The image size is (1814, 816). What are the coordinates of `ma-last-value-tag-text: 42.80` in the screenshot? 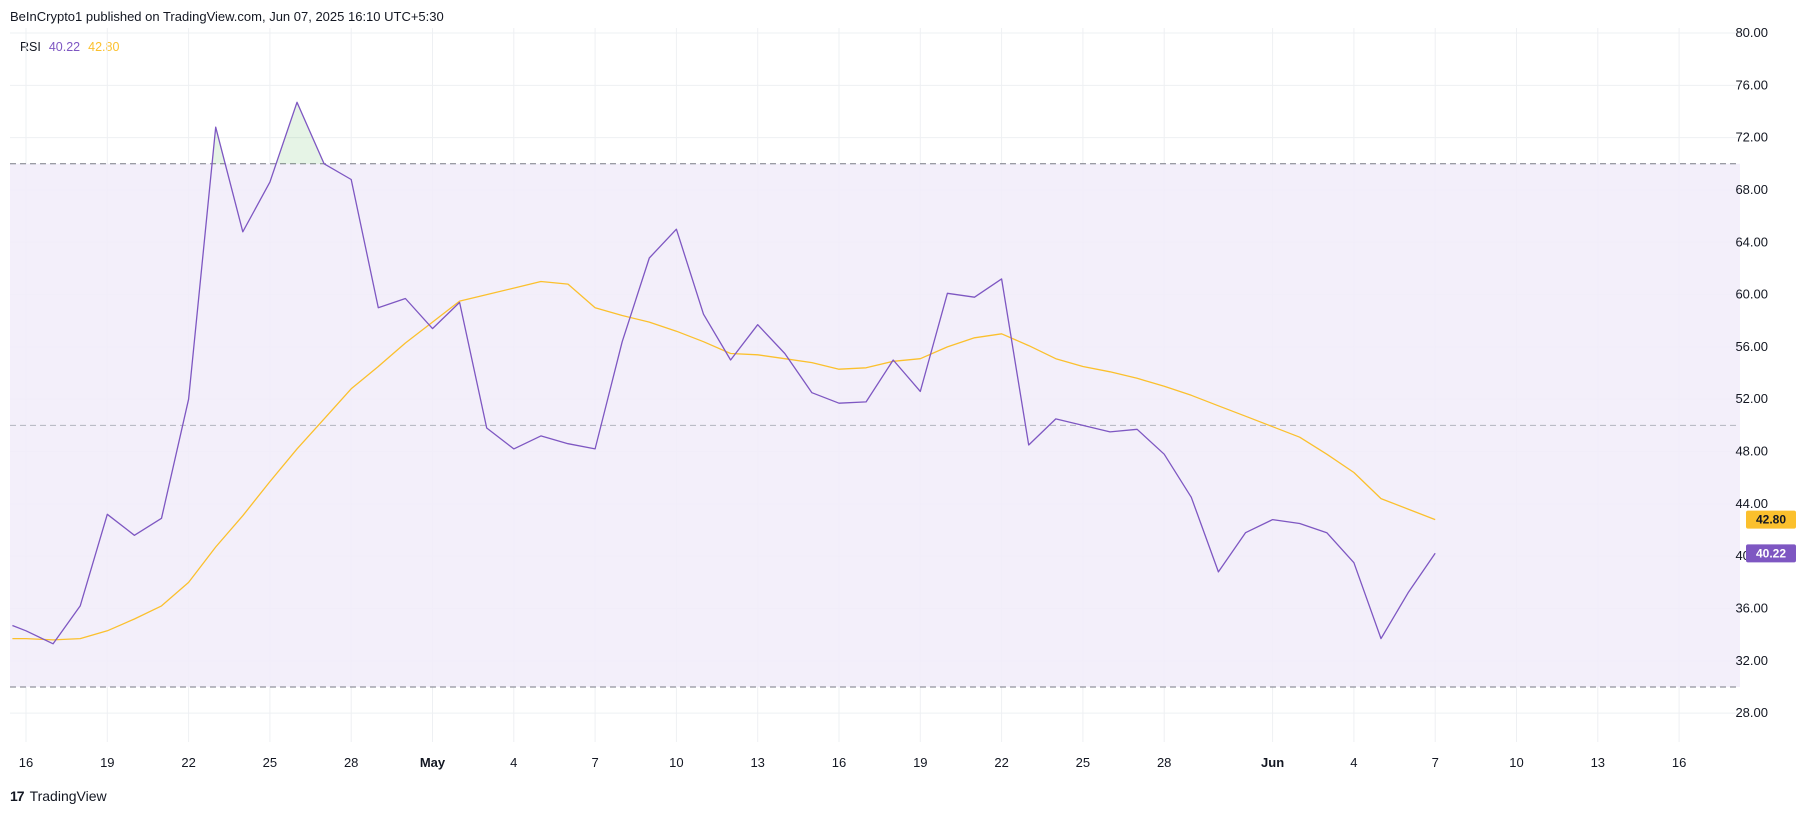 It's located at (1771, 520).